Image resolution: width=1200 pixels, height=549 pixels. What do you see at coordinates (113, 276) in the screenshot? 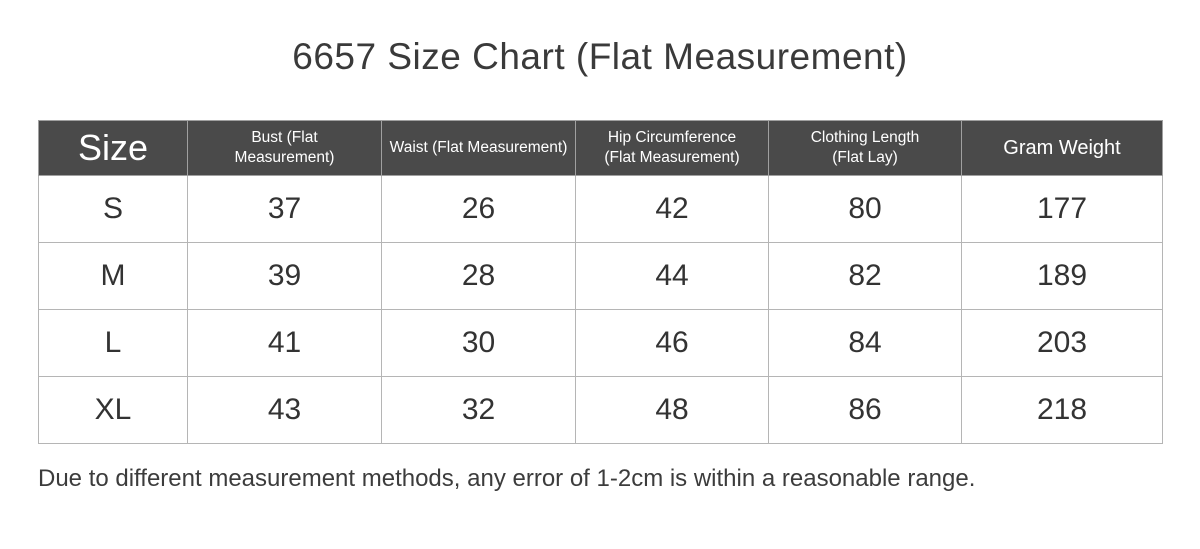
I see `size-cell: M` at bounding box center [113, 276].